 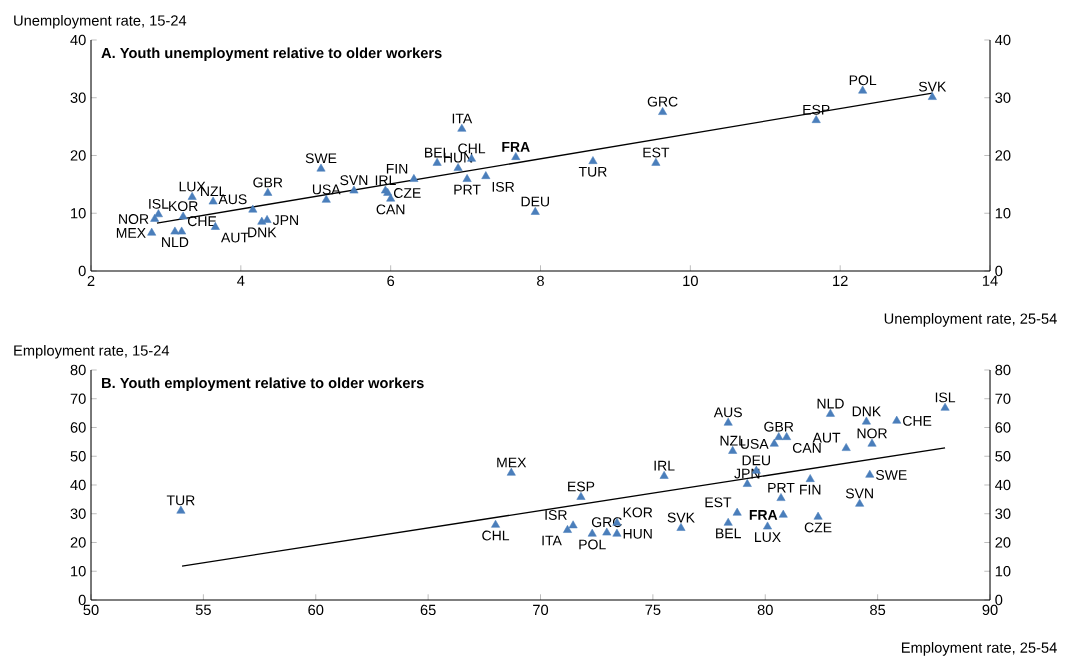 I want to click on y2-tick-label: 70, so click(x=1003, y=398).